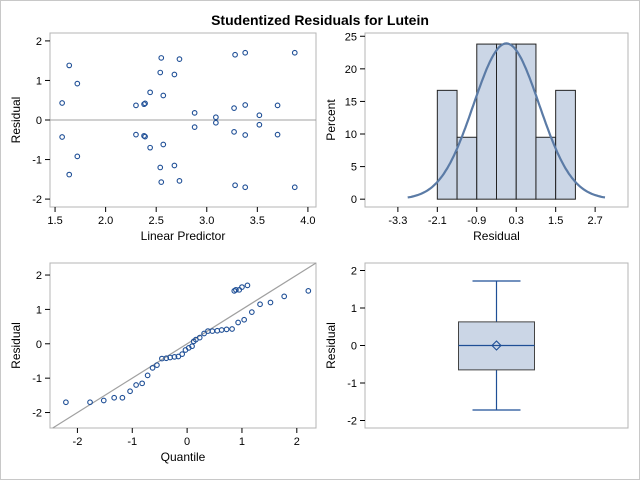 The width and height of the screenshot is (640, 480). I want to click on residual-histogram-xtick-label: -0.9, so click(476, 221).